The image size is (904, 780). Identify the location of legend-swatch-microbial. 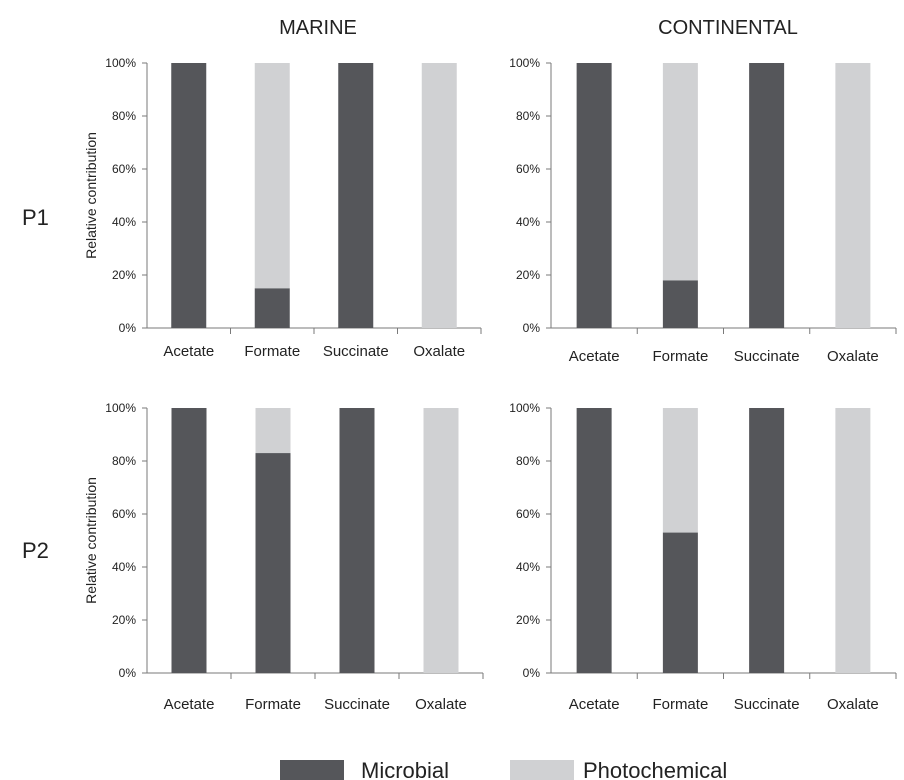
(312, 770).